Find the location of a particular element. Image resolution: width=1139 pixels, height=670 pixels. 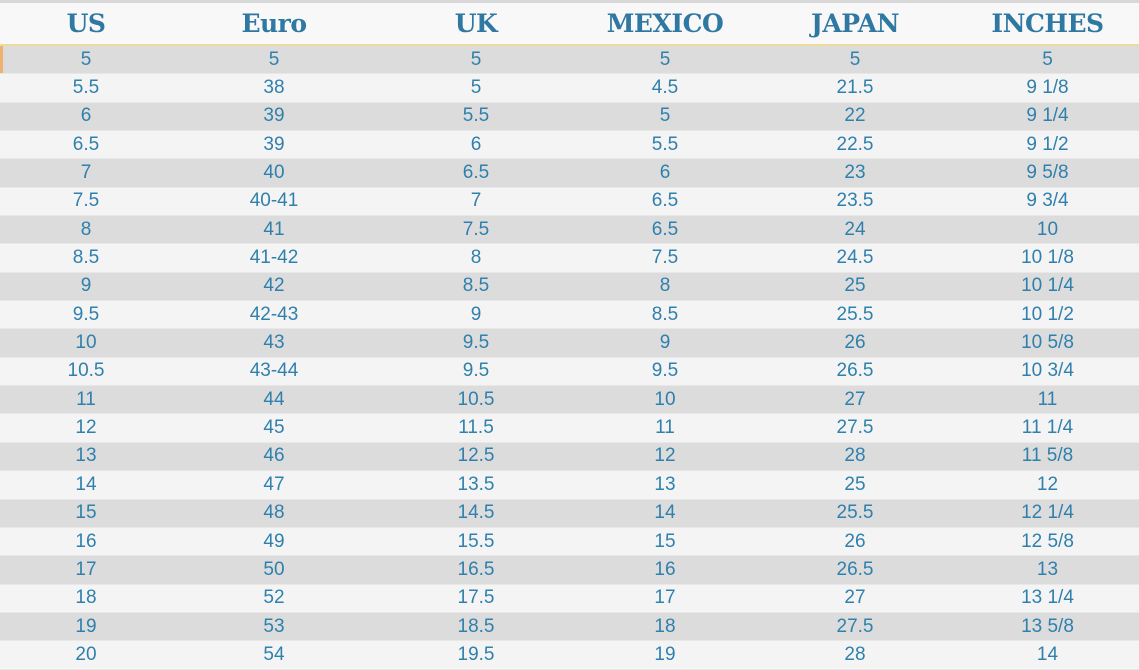

table-cell: 7.5 is located at coordinates (665, 258).